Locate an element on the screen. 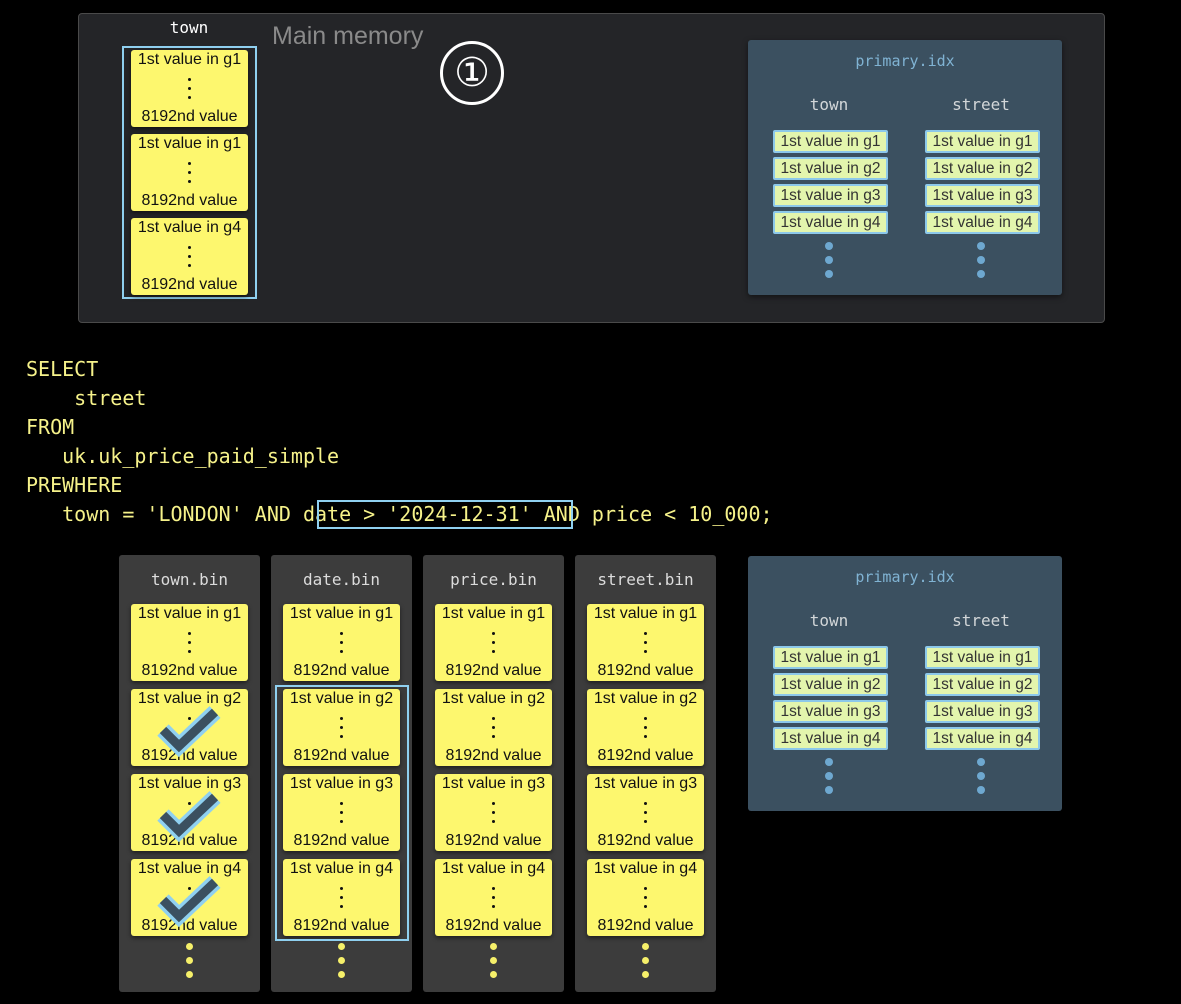 This screenshot has width=1181, height=1004. granule-block: 1st value in g4 8192nd value is located at coordinates (493, 897).